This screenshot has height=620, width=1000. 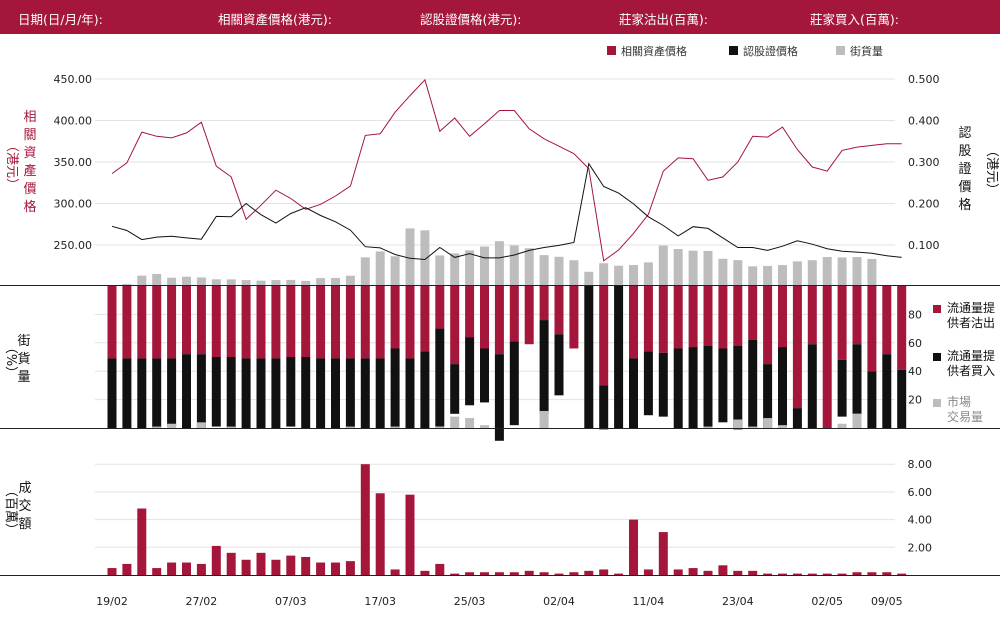 What do you see at coordinates (29, 153) in the screenshot?
I see `left-axis-char: 資` at bounding box center [29, 153].